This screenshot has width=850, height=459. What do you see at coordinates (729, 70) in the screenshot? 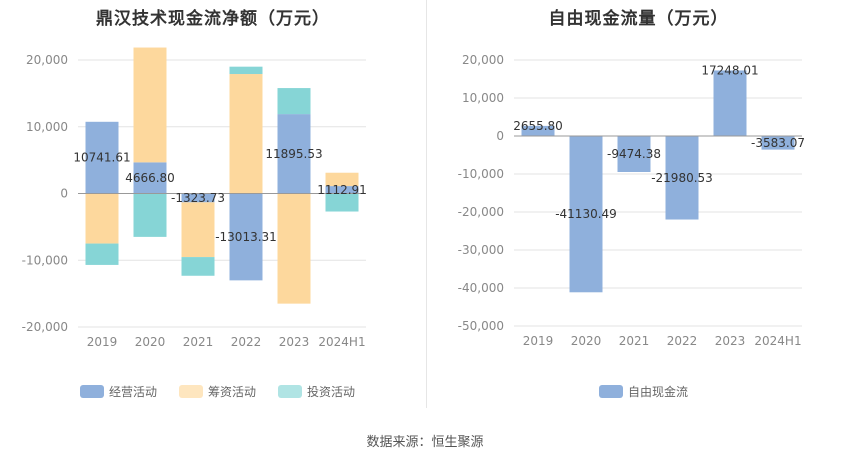
I see `data-label: 17248.01` at bounding box center [729, 70].